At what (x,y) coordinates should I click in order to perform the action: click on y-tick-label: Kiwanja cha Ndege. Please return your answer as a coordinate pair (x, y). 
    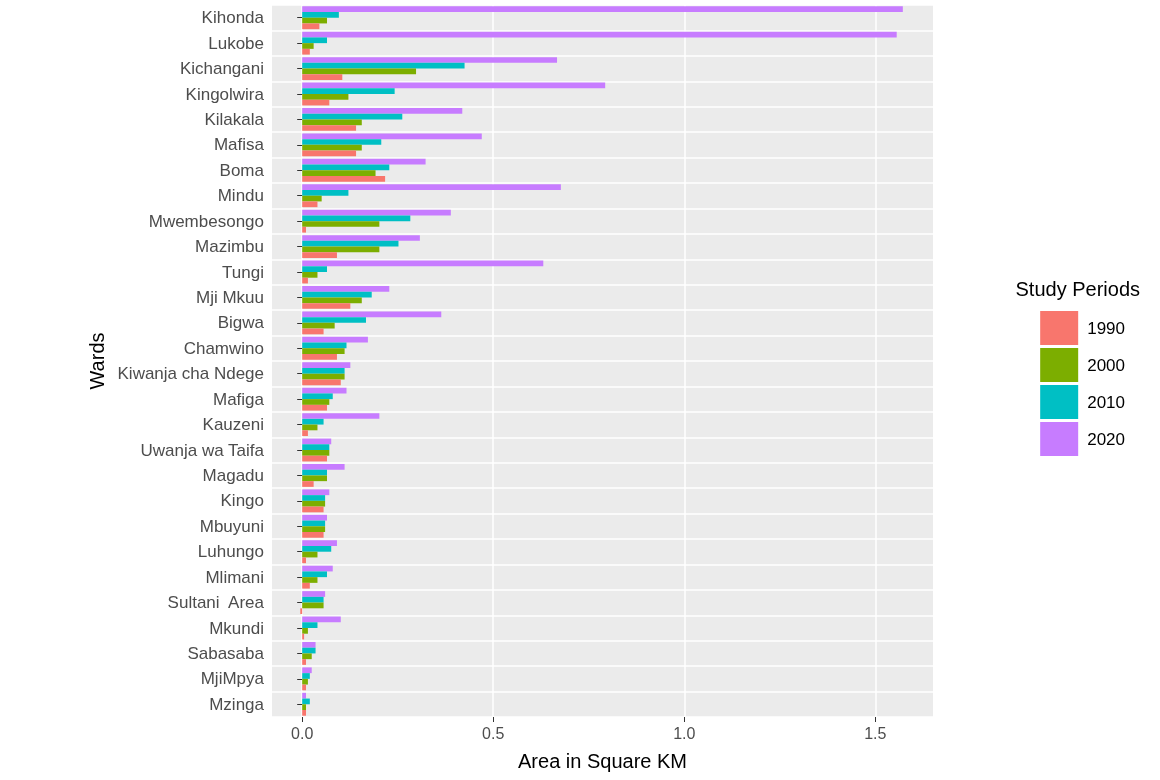
    Looking at the image, I should click on (190, 374).